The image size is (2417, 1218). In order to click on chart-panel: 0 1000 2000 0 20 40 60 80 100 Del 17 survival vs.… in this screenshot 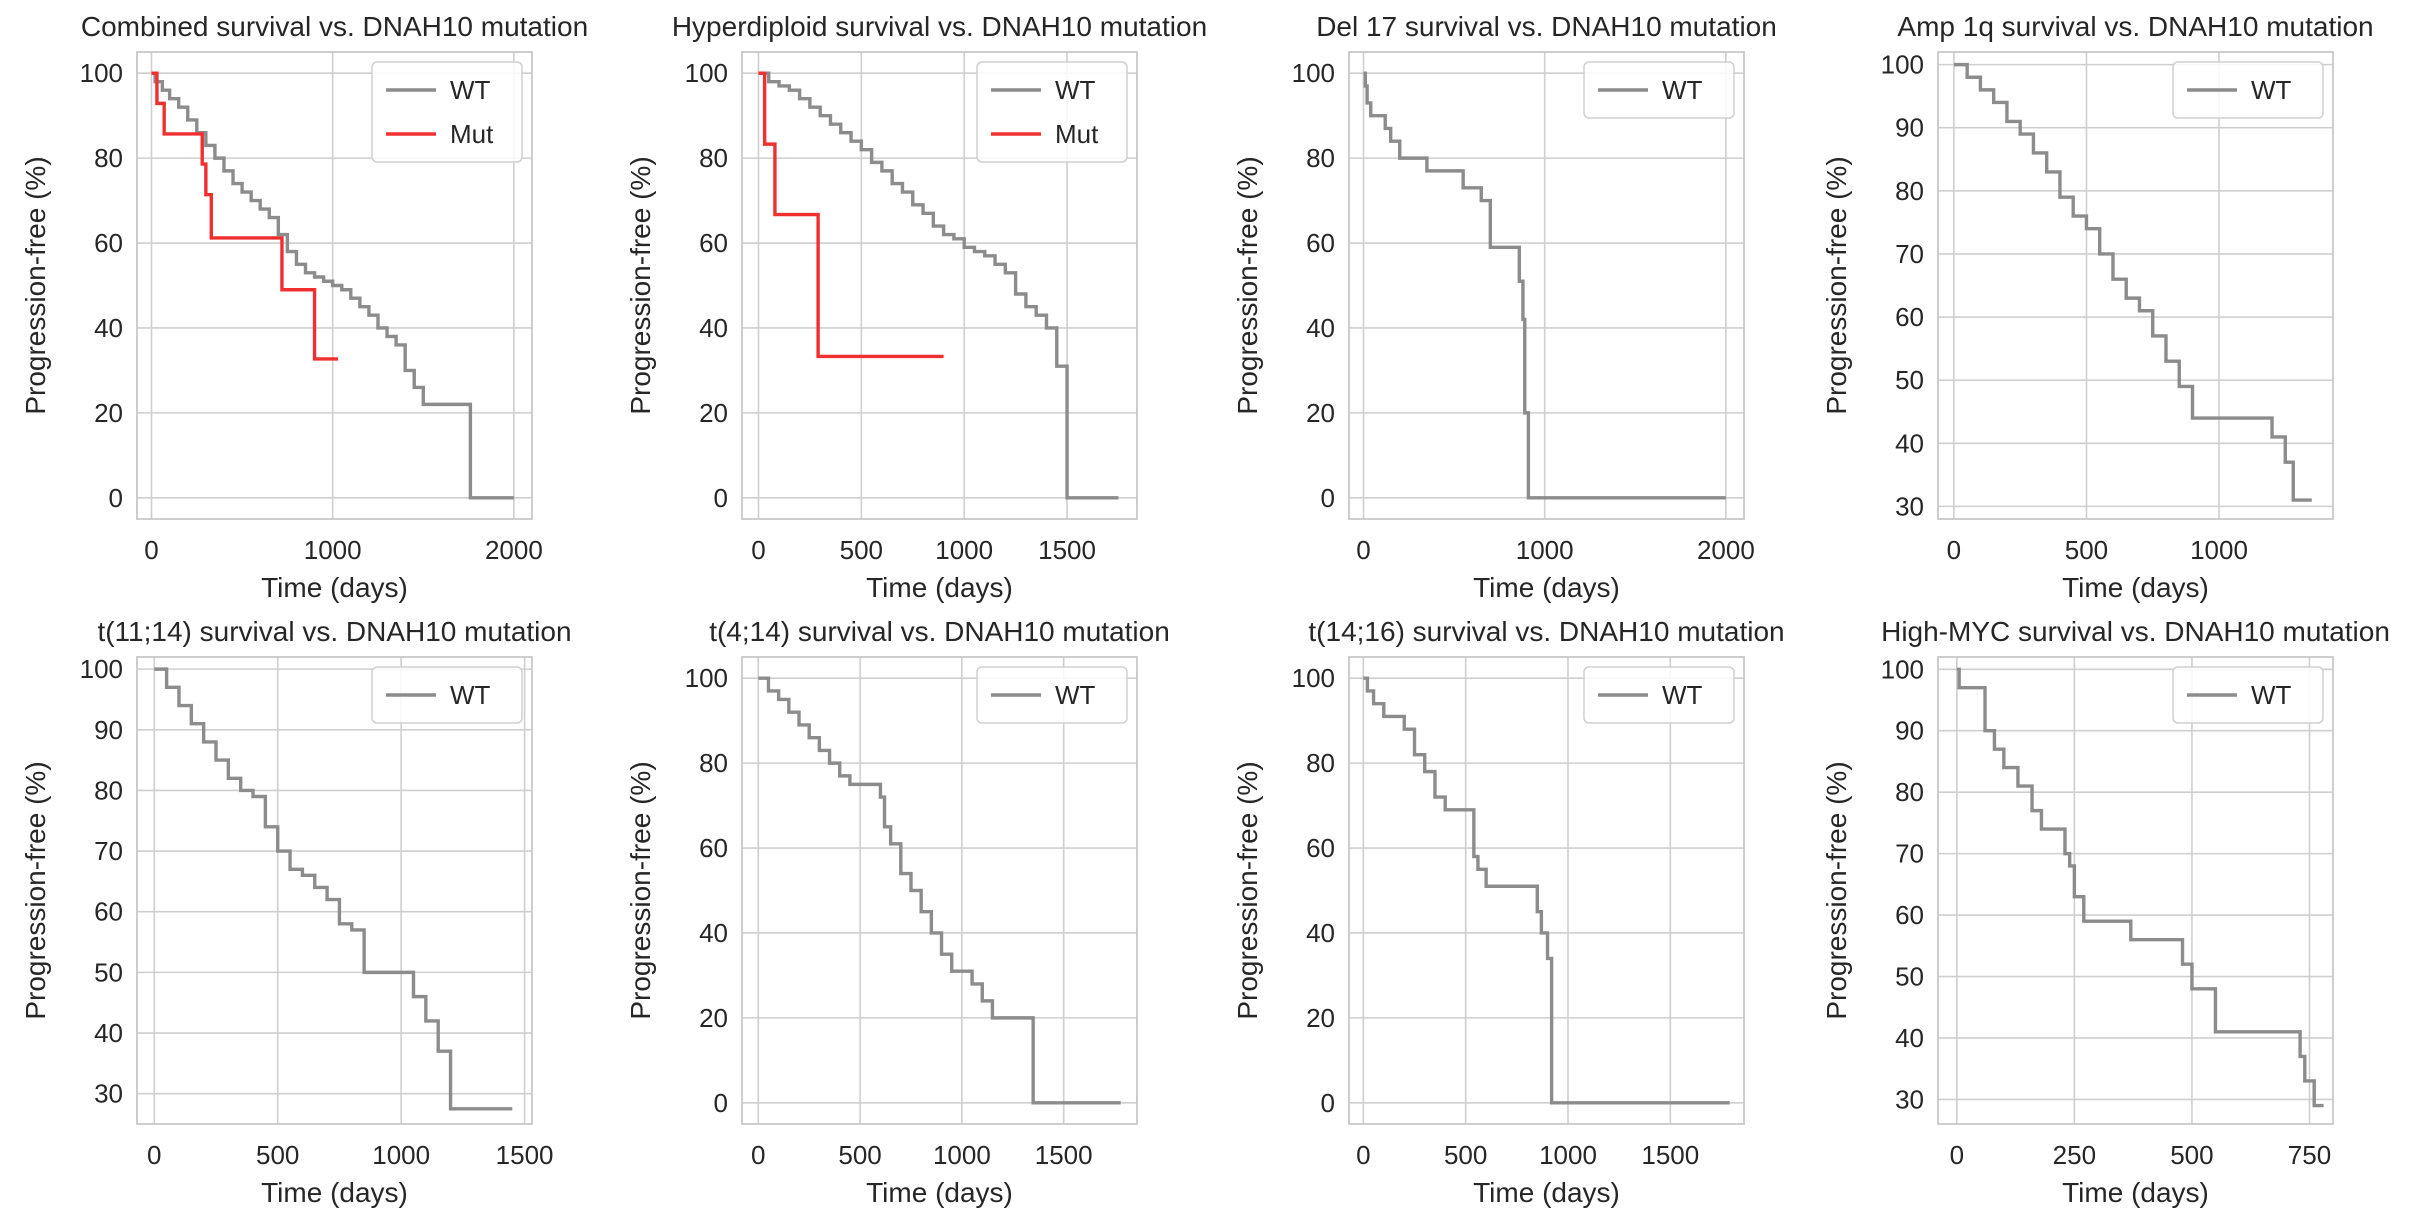, I will do `click(1504, 307)`.